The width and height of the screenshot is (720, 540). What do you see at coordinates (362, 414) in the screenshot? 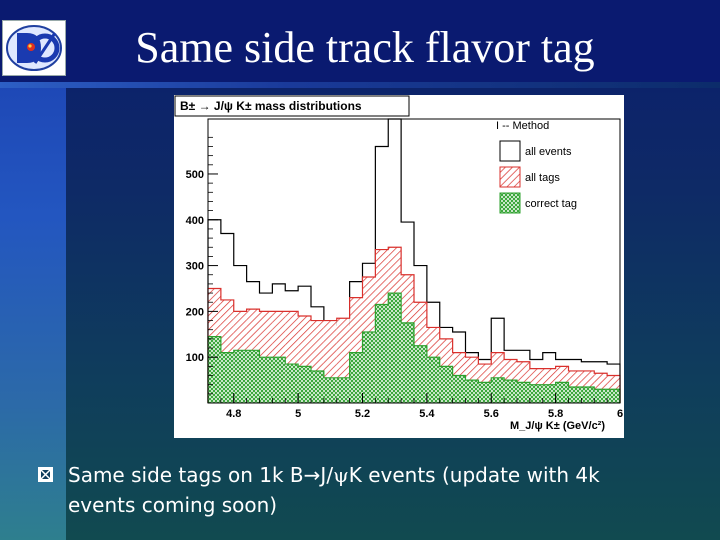
I see `x-tick-label: 5.2` at bounding box center [362, 414].